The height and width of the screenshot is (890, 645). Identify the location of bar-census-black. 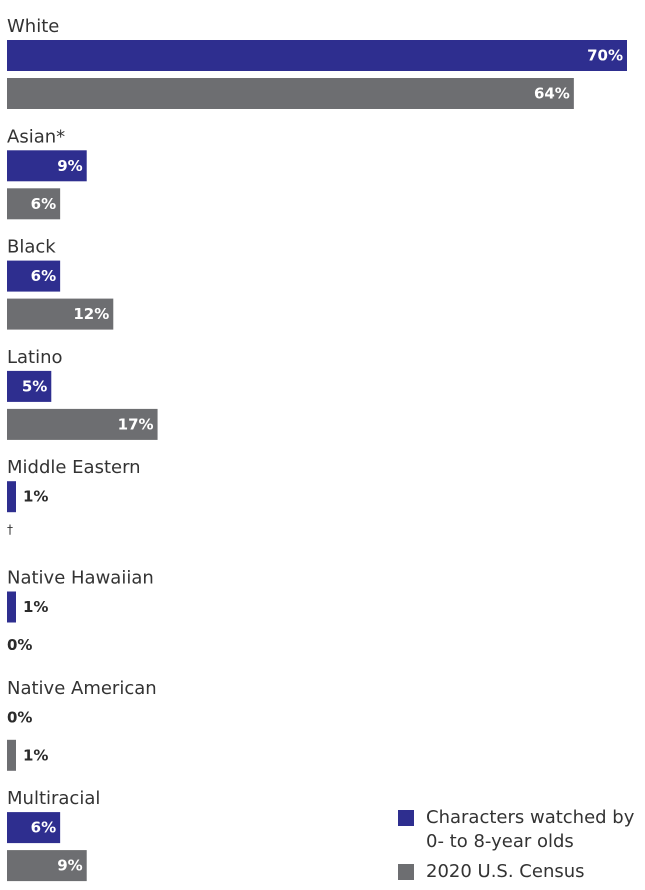
(60, 314).